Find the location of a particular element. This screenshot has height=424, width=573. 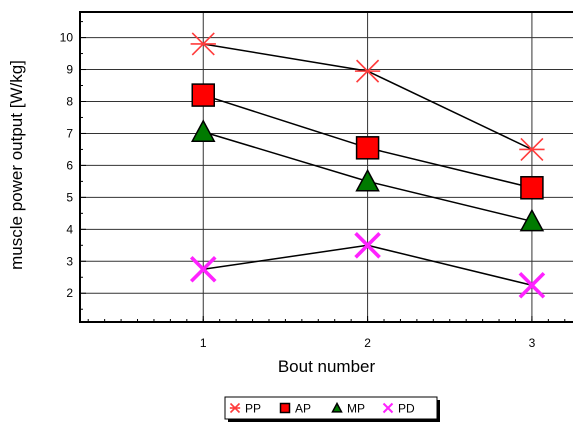

y-tick-label: 9 is located at coordinates (69, 70).